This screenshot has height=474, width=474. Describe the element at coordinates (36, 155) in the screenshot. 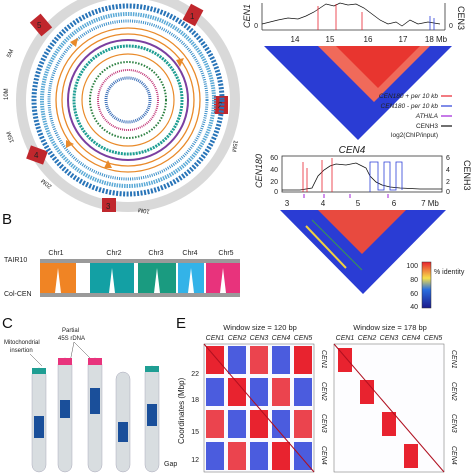

I see `chr-label: 4` at that location.